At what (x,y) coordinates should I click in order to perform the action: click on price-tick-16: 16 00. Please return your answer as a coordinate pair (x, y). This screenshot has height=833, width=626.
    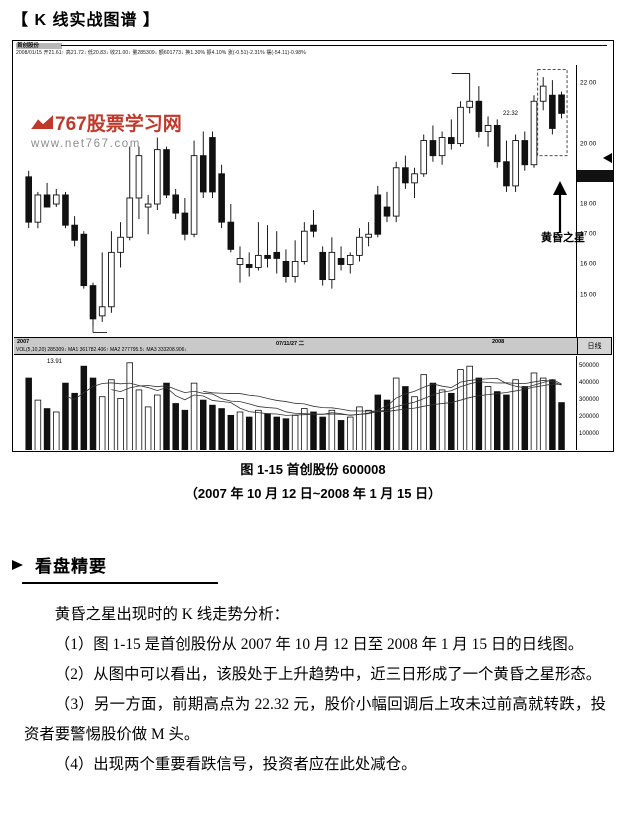
    Looking at the image, I should click on (588, 264).